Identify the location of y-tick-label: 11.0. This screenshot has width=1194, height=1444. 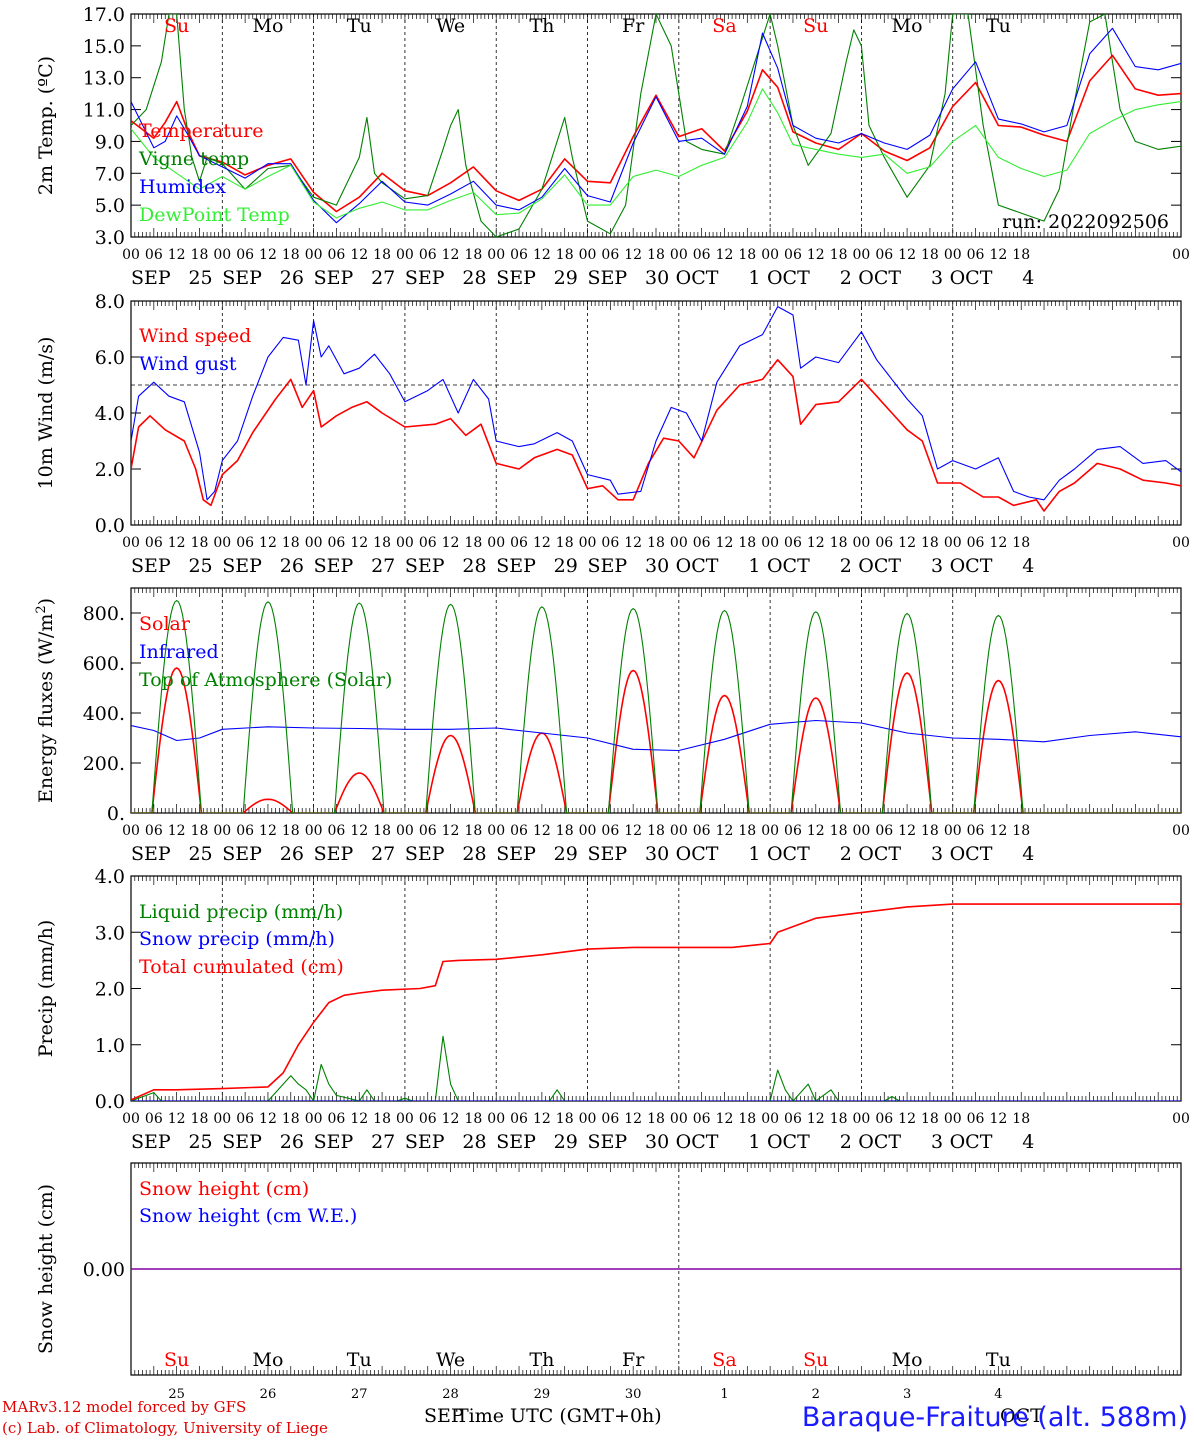
(104, 111).